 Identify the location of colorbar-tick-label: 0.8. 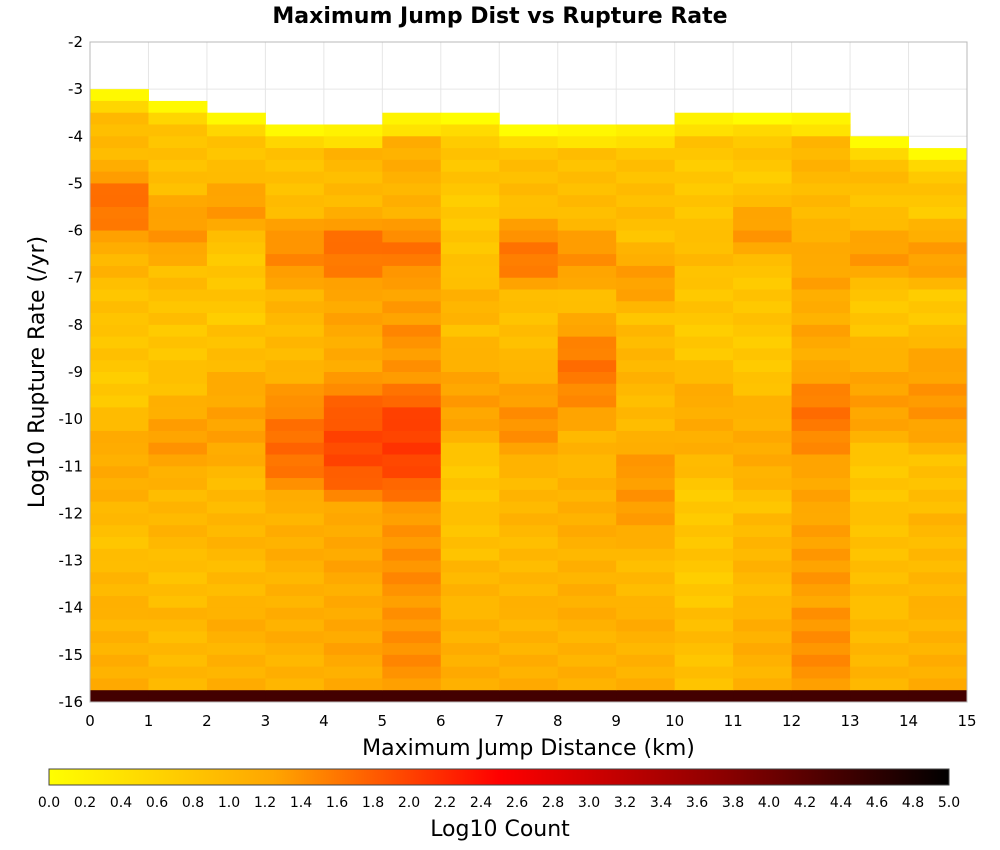
(193, 803).